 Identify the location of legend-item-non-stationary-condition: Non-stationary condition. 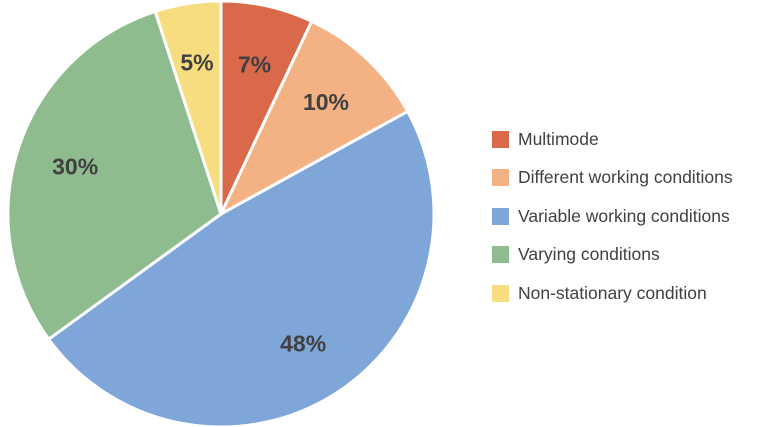
(612, 293).